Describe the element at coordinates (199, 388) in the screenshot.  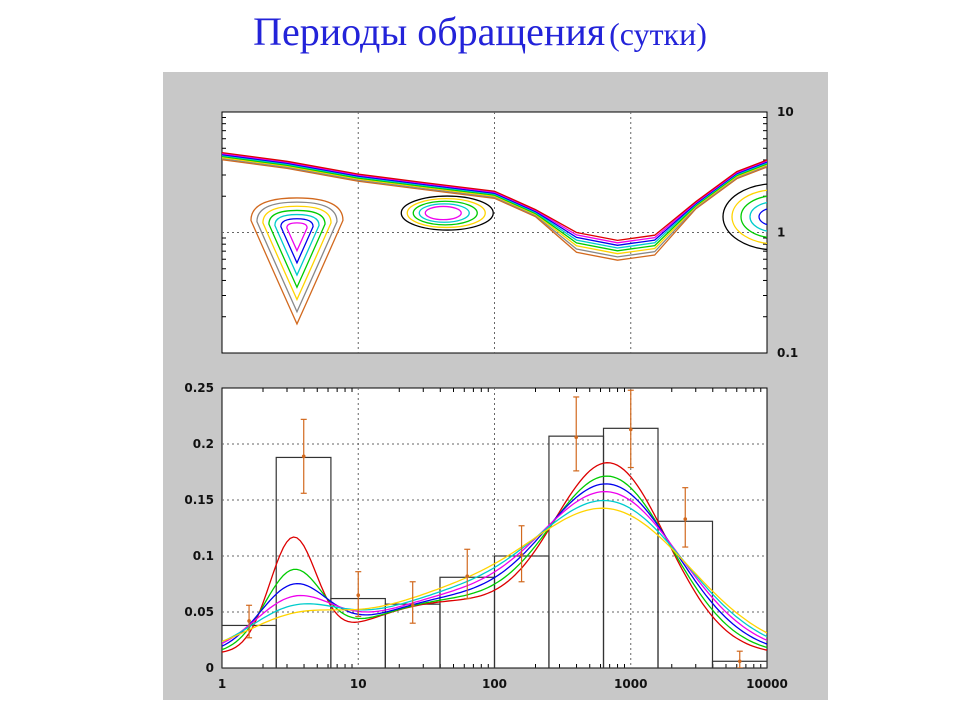
I see `bottom-y-tick-label: 0.25` at that location.